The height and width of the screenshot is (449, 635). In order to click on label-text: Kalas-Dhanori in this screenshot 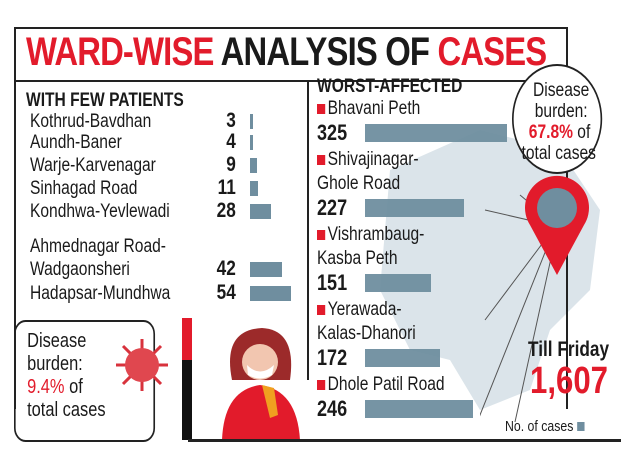, I will do `click(366, 333)`.